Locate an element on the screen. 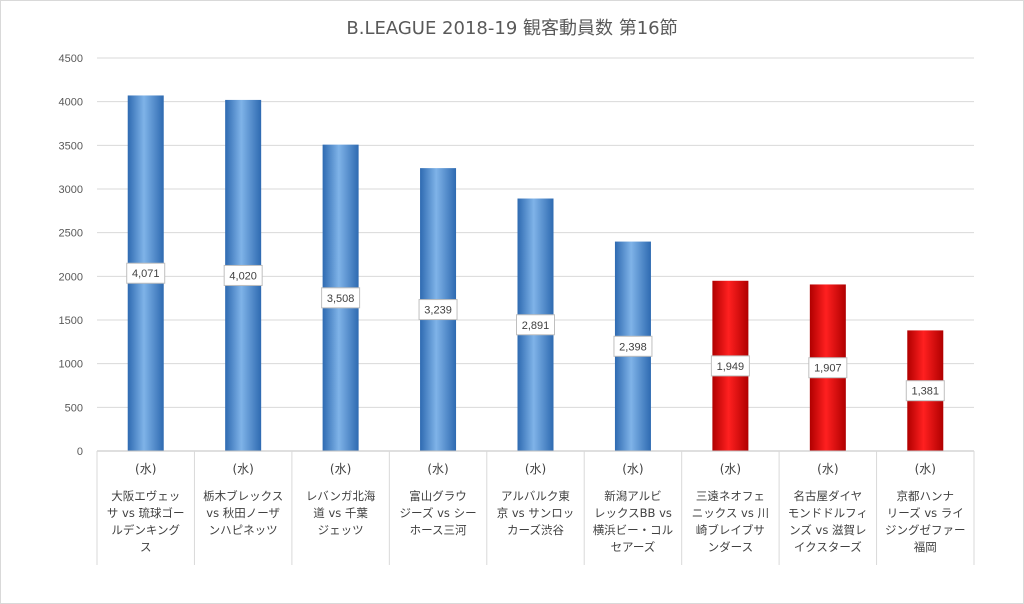  x-category-label: ンダース is located at coordinates (730, 547).